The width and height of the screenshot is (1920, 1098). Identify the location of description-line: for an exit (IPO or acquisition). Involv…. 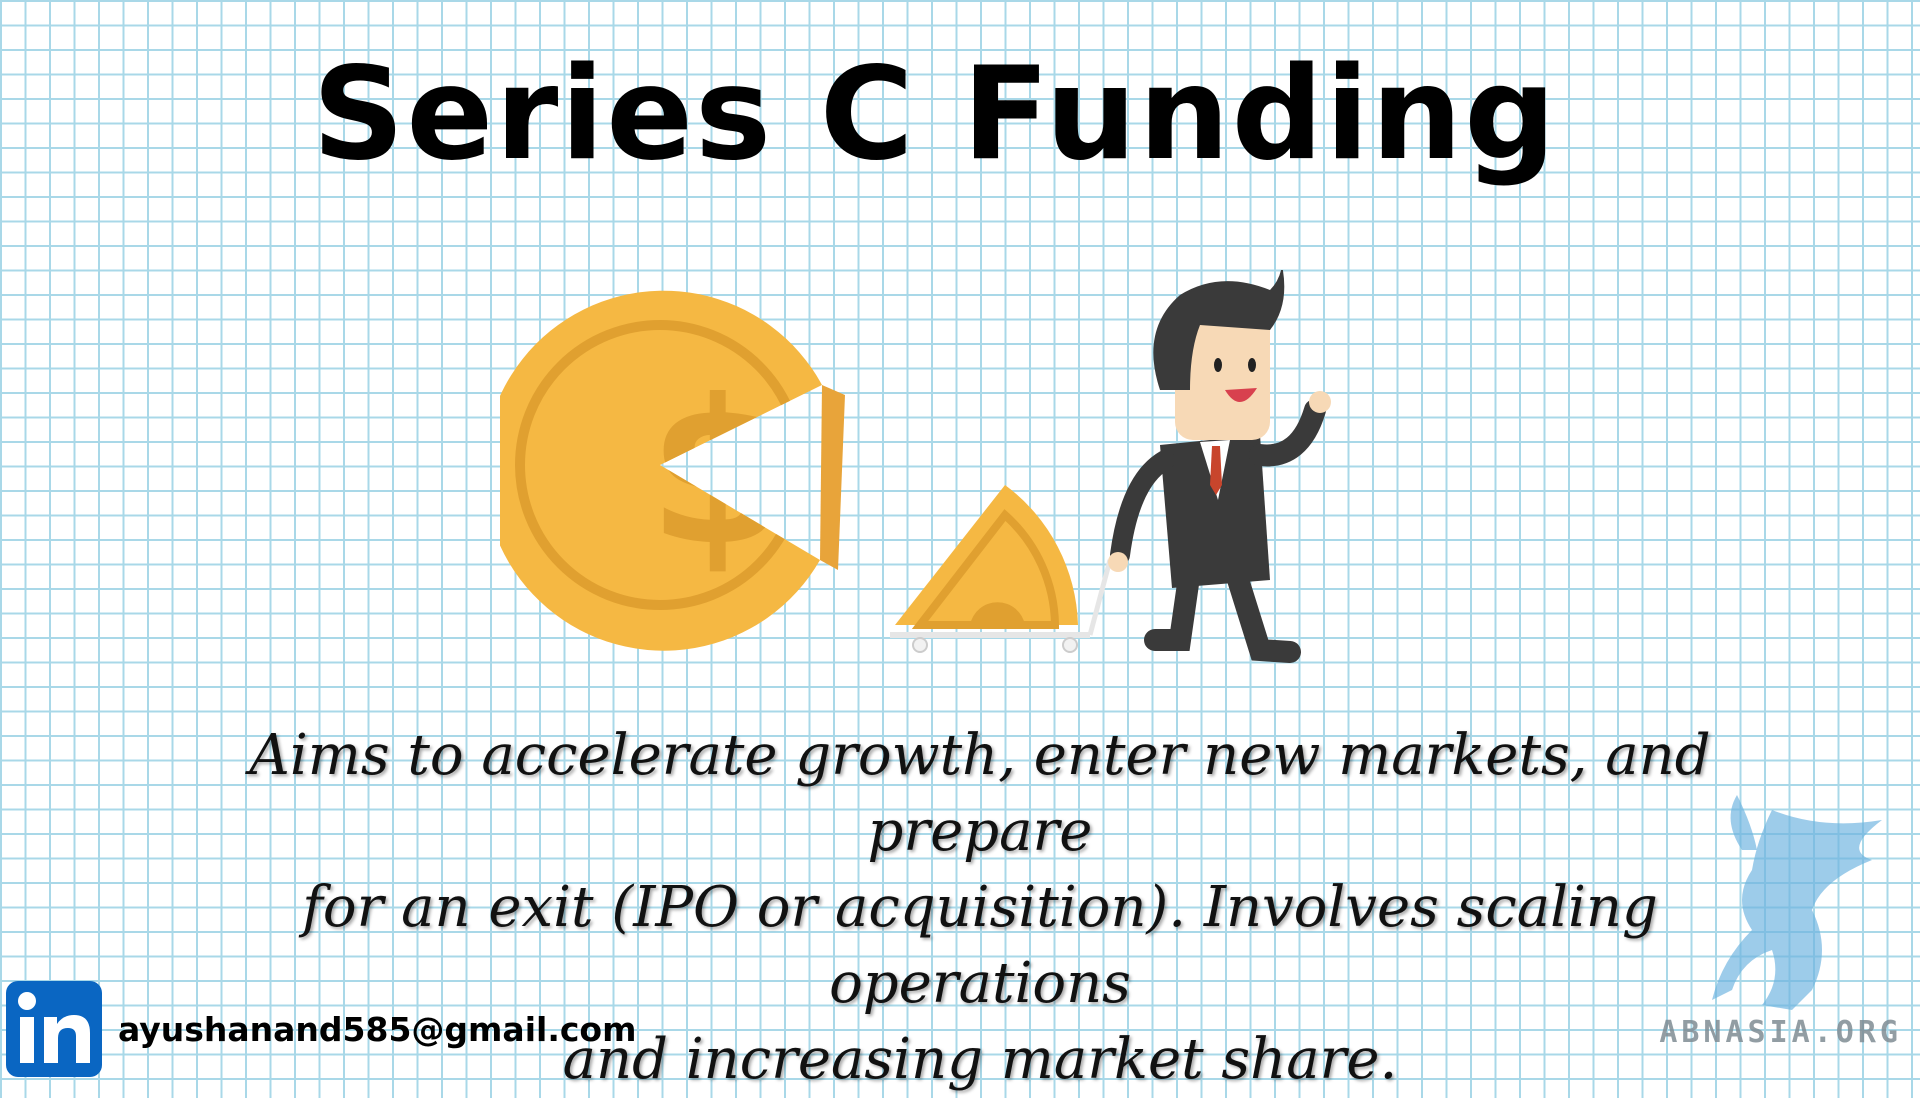
(980, 945).